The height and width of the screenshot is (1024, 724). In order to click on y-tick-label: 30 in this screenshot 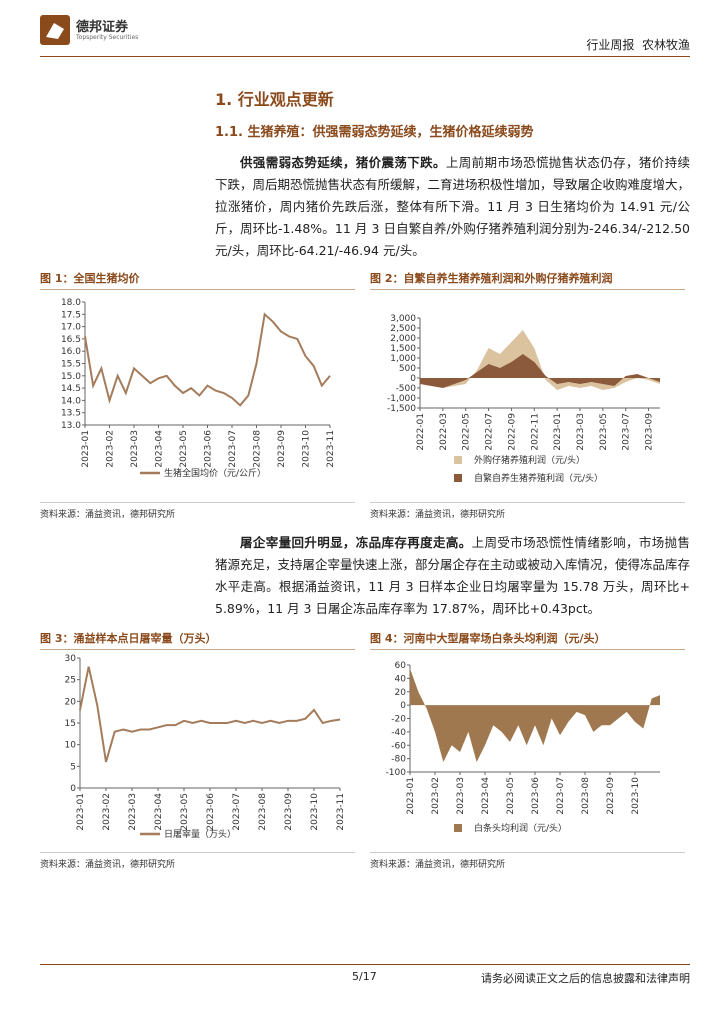, I will do `click(71, 659)`.